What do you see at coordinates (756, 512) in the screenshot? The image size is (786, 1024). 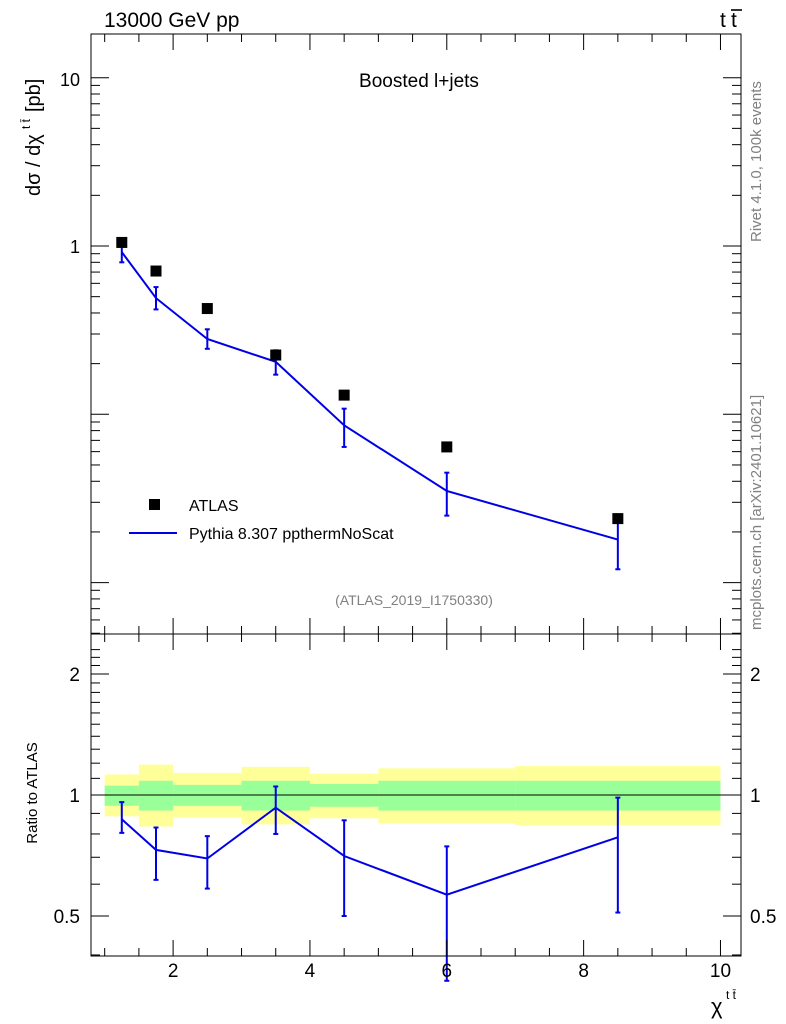 I see `mcplots-url-label: mcplots.cern.ch [arXiv:2401.10621]` at bounding box center [756, 512].